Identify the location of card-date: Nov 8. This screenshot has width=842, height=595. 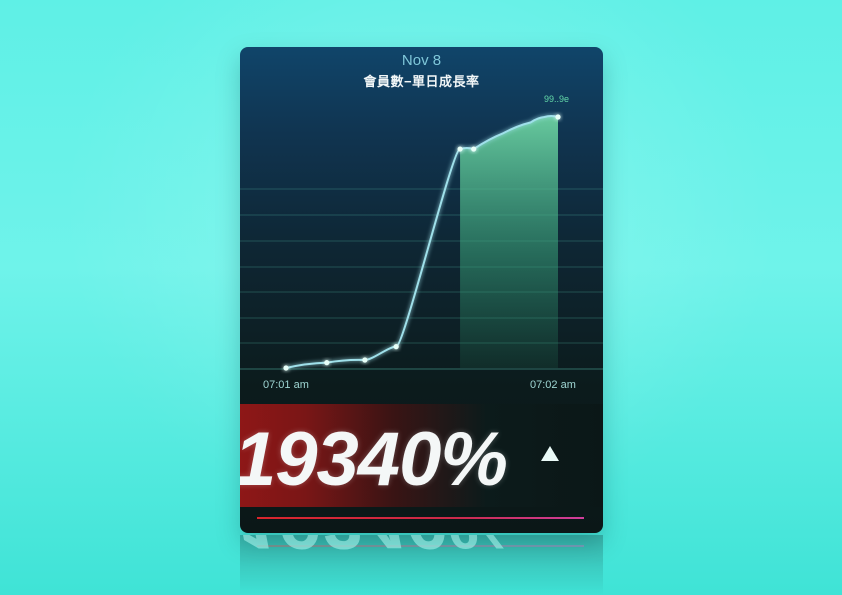
(421, 60).